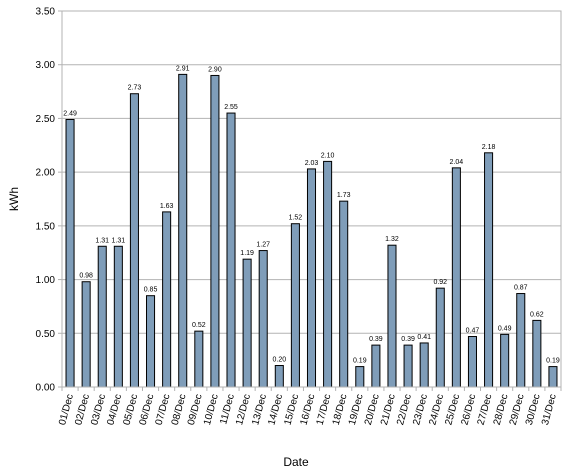  Describe the element at coordinates (247, 253) in the screenshot. I see `data-label: 1.19` at that location.